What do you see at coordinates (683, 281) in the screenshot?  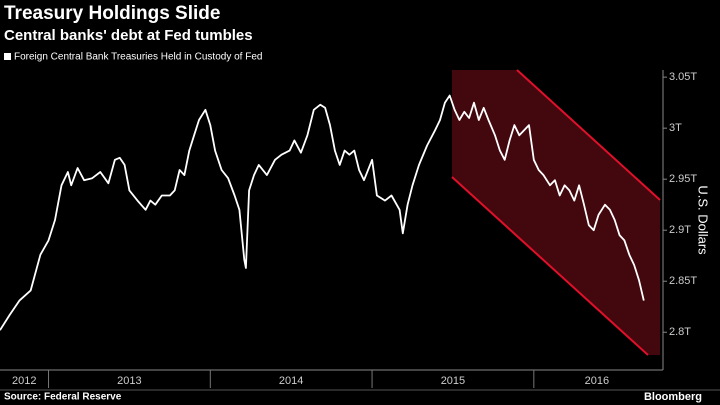 I see `y-tick-label: 2.85T` at bounding box center [683, 281].